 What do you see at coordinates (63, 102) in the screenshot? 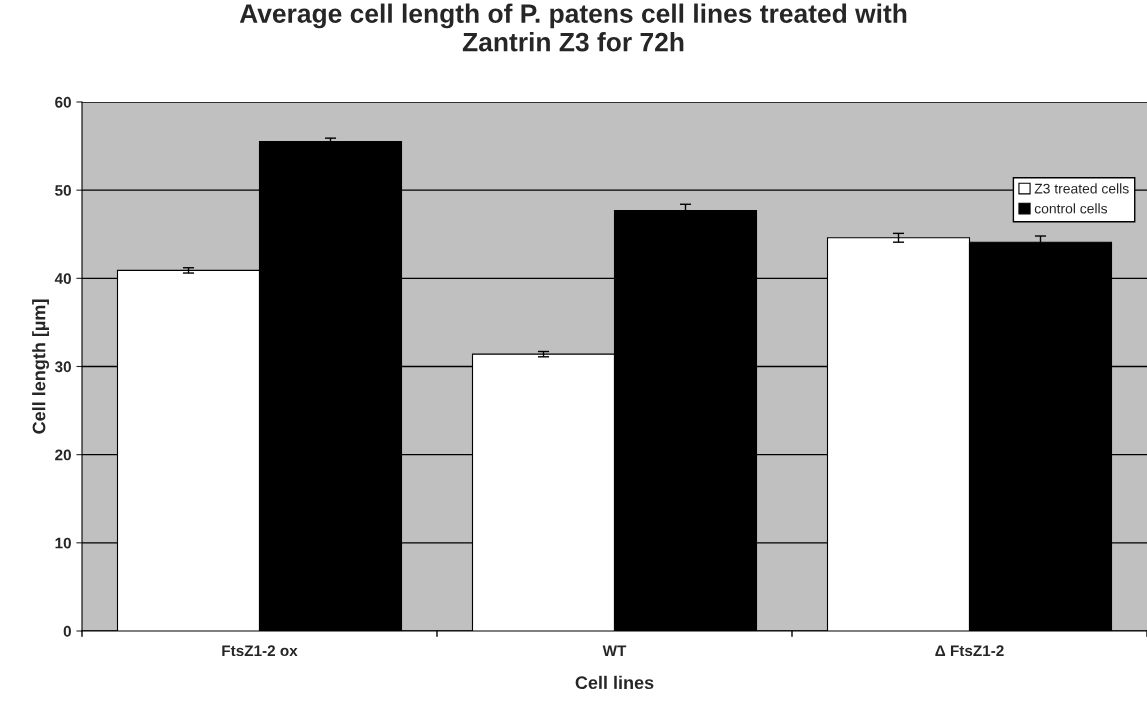
I see `y-tick-label: 60` at bounding box center [63, 102].